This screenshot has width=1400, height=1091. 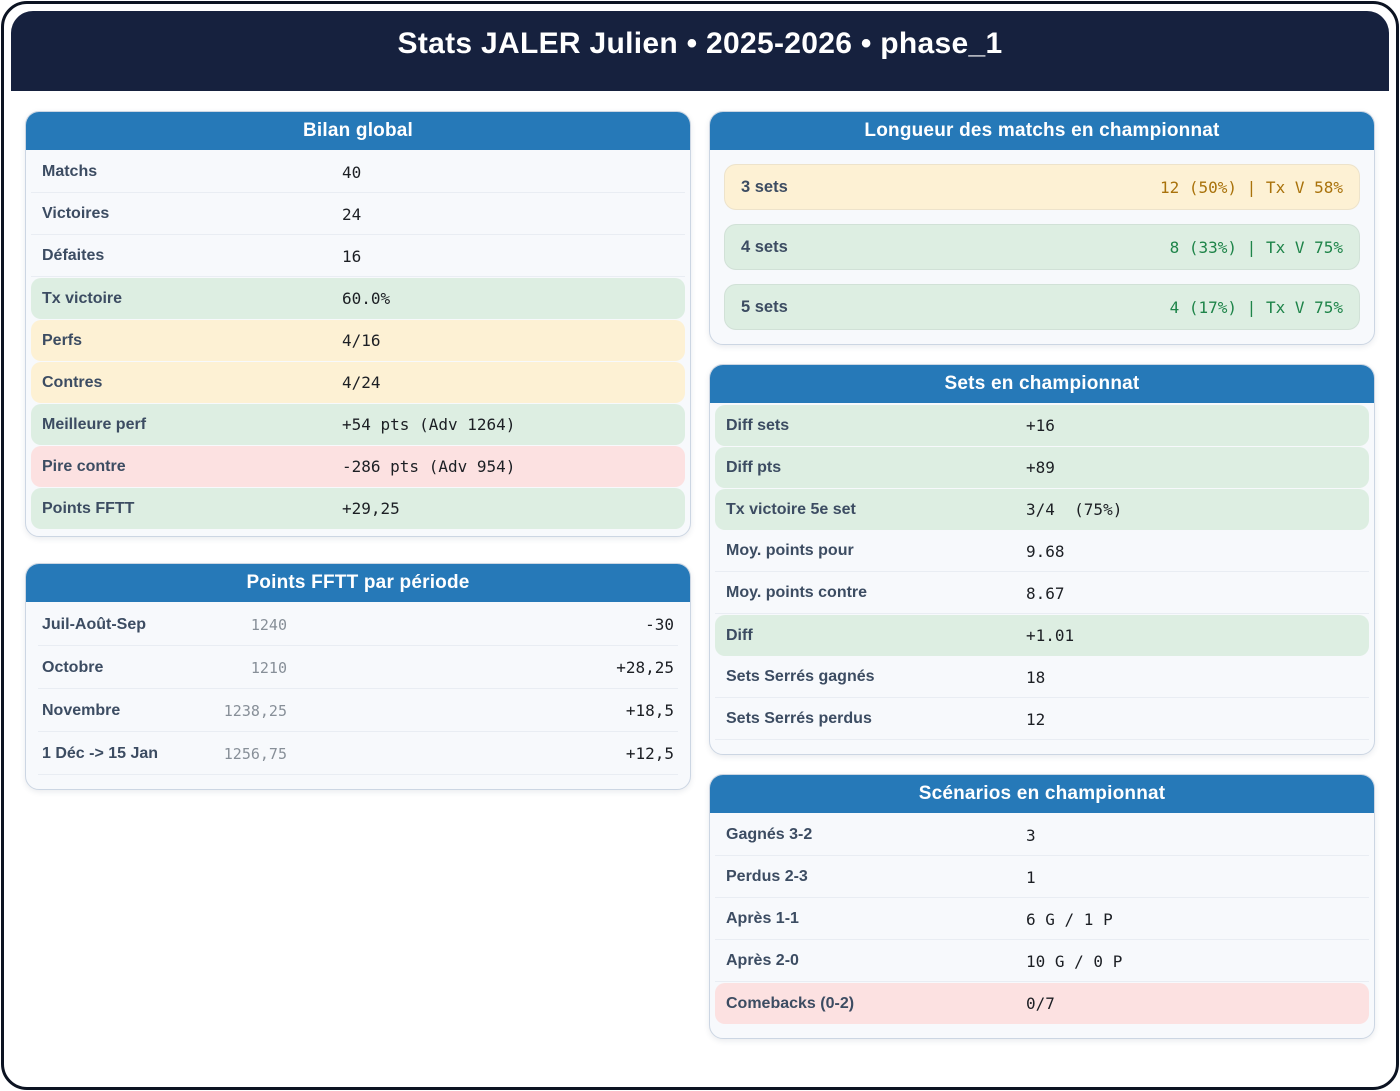 I want to click on table-row: 5 sets 4 (17%) | Tx V 75%, so click(x=1042, y=307).